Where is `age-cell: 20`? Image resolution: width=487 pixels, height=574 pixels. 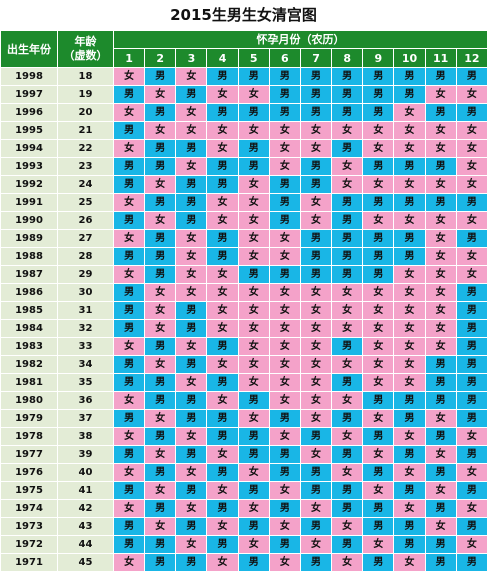
age-cell: 20 is located at coordinates (85, 112).